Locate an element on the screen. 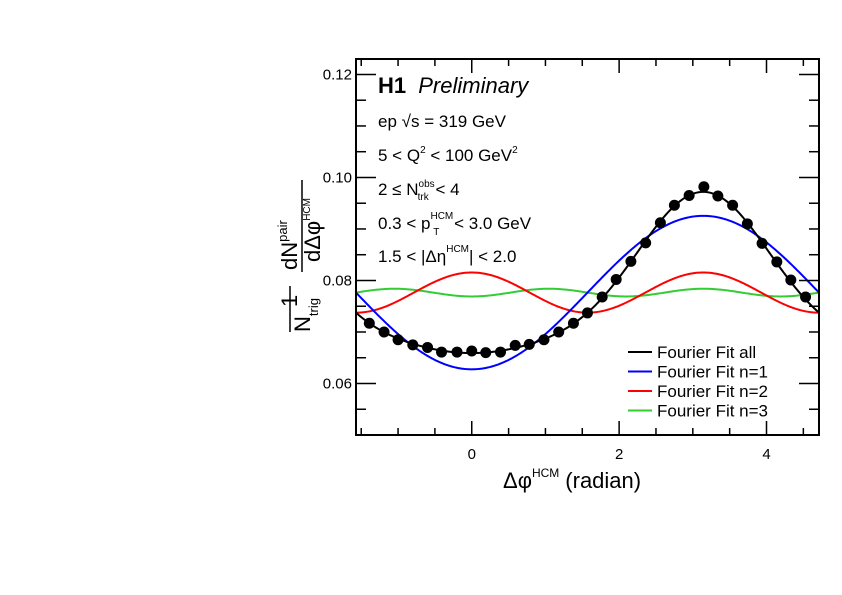 The height and width of the screenshot is (595, 842). x-tick-label: 0 is located at coordinates (472, 454).